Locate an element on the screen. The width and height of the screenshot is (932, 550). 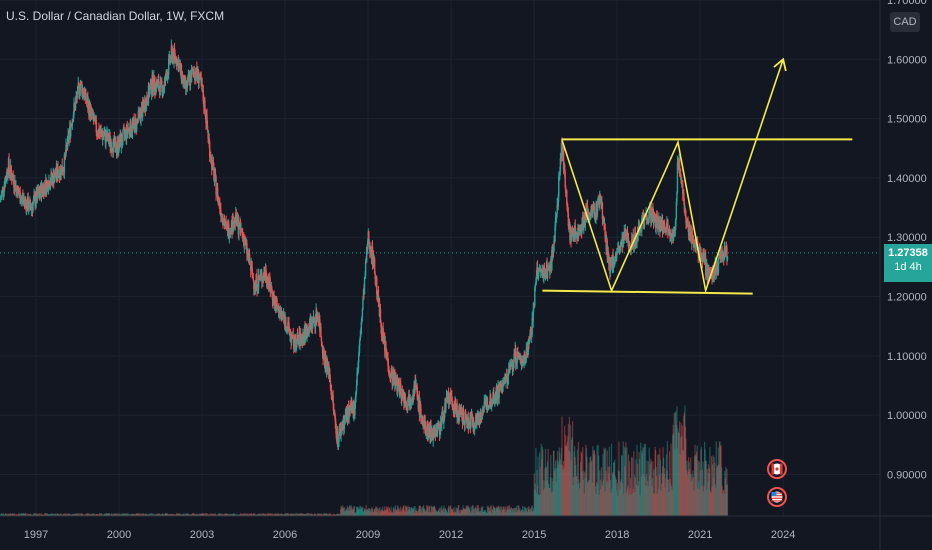
currency-label: CAD is located at coordinates (905, 22).